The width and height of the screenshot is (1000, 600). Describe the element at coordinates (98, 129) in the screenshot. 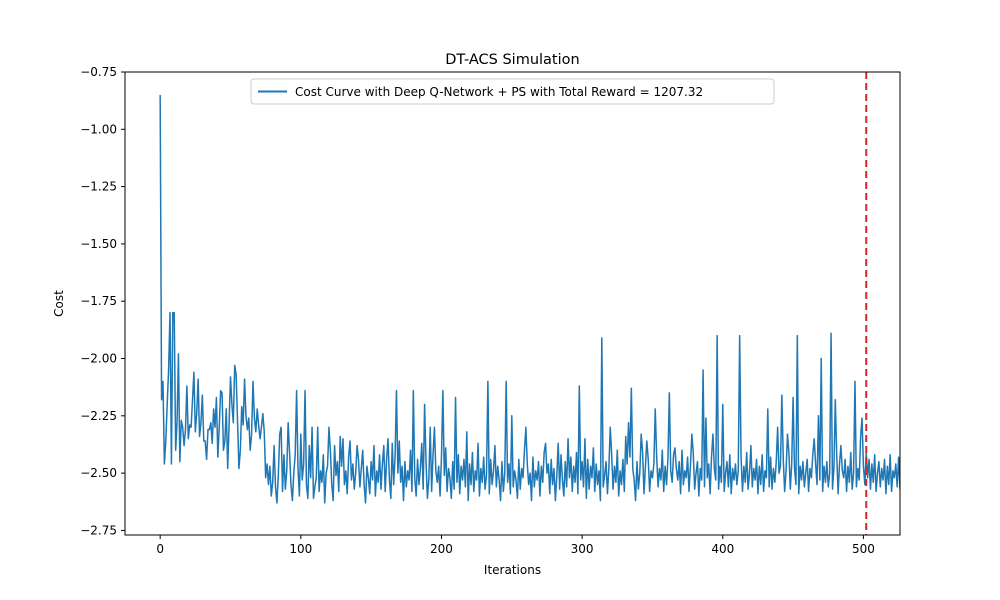

I see `y-tick-label: −1.00` at that location.